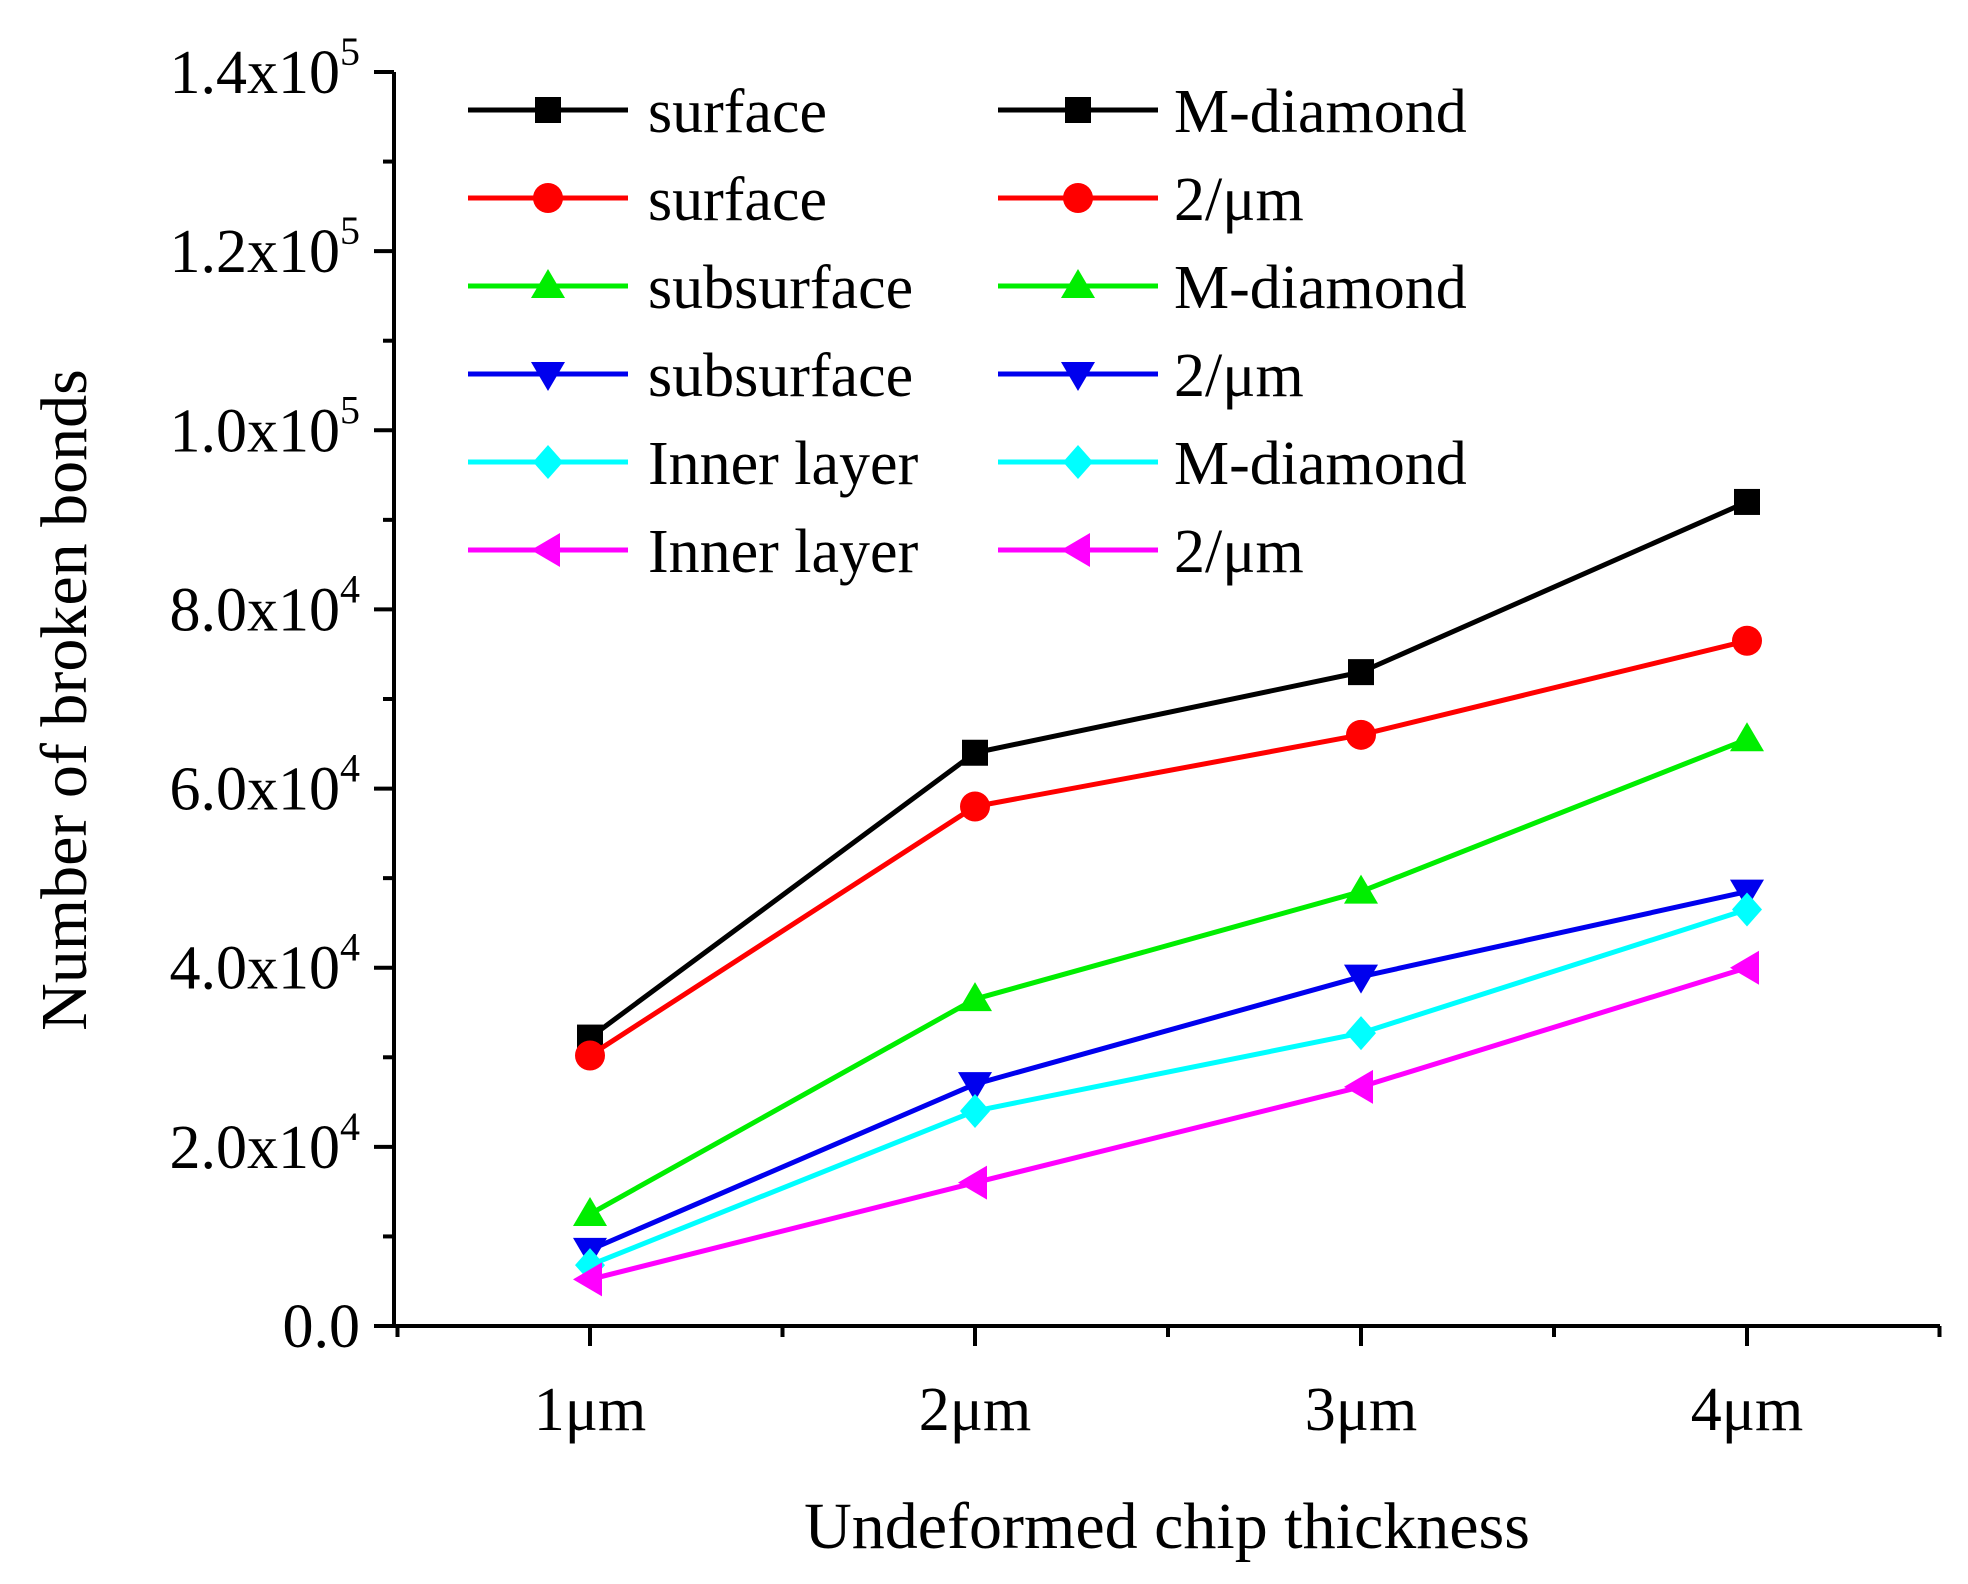 The height and width of the screenshot is (1584, 1968). I want to click on x-tick-label: 1μm, so click(590, 1410).